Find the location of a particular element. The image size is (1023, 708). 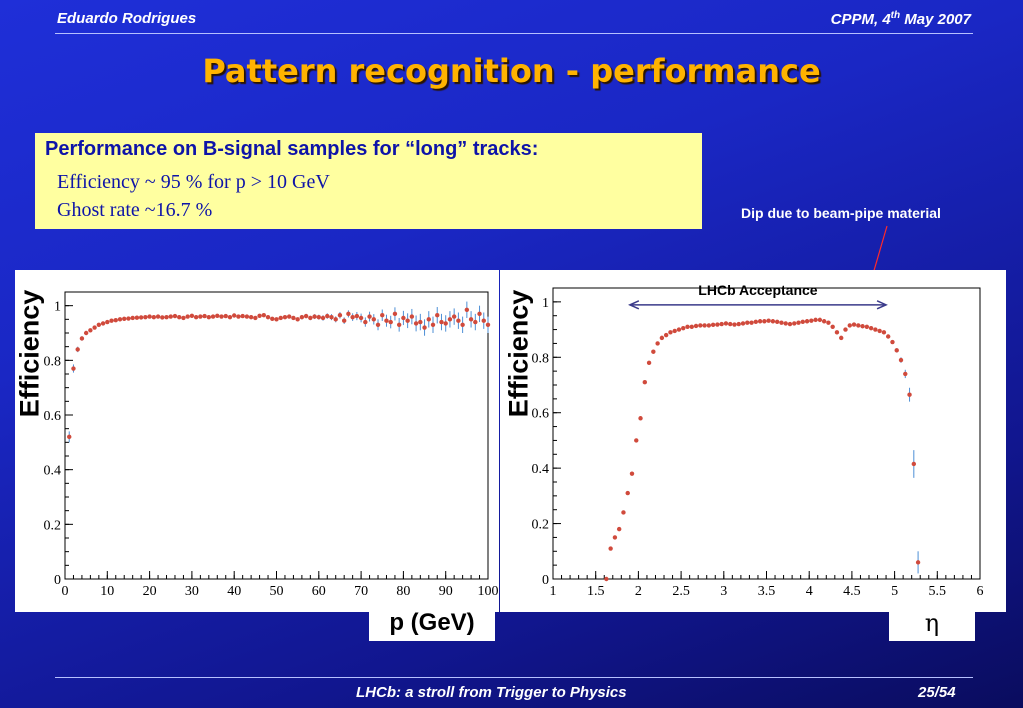

x-tick-label: 2 is located at coordinates (638, 591).